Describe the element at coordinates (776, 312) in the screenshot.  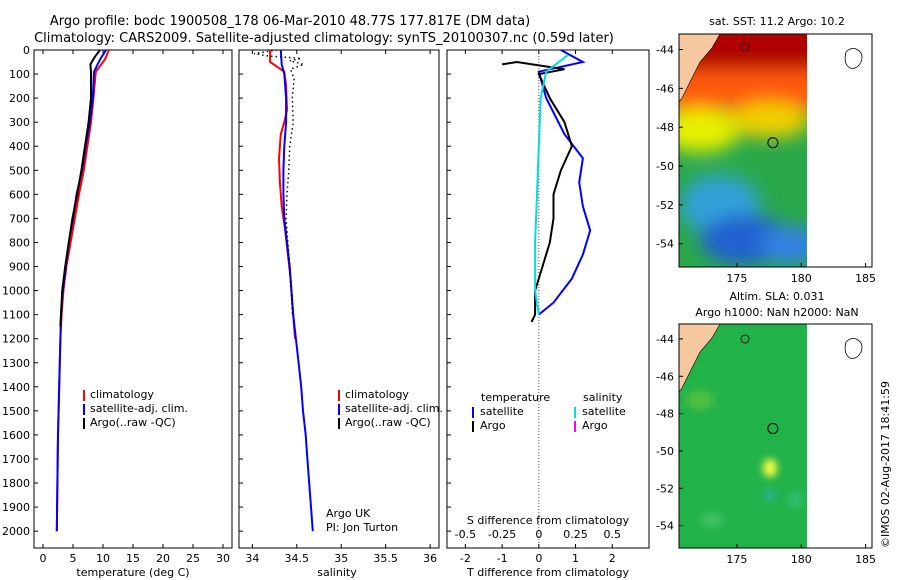
I see `sla-map-title-line2: Argo h1000: NaN h2000: NaN` at that location.